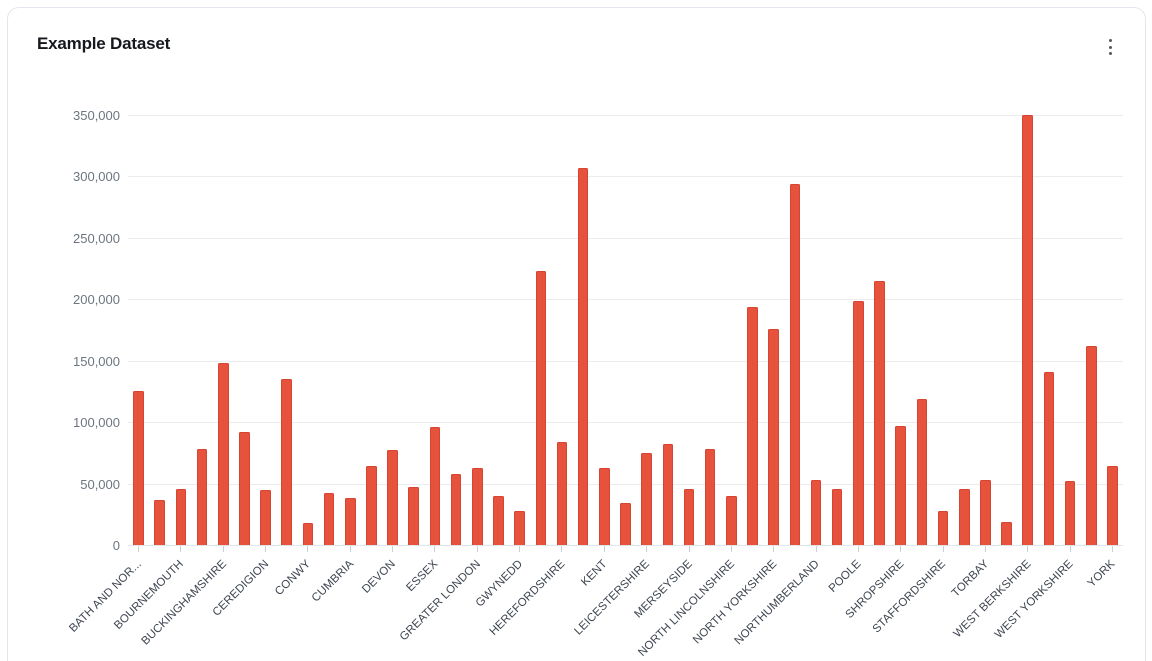 Image resolution: width=1152 pixels, height=661 pixels. Describe the element at coordinates (100, 484) in the screenshot. I see `y-axis-tick-label: 50,000` at that location.